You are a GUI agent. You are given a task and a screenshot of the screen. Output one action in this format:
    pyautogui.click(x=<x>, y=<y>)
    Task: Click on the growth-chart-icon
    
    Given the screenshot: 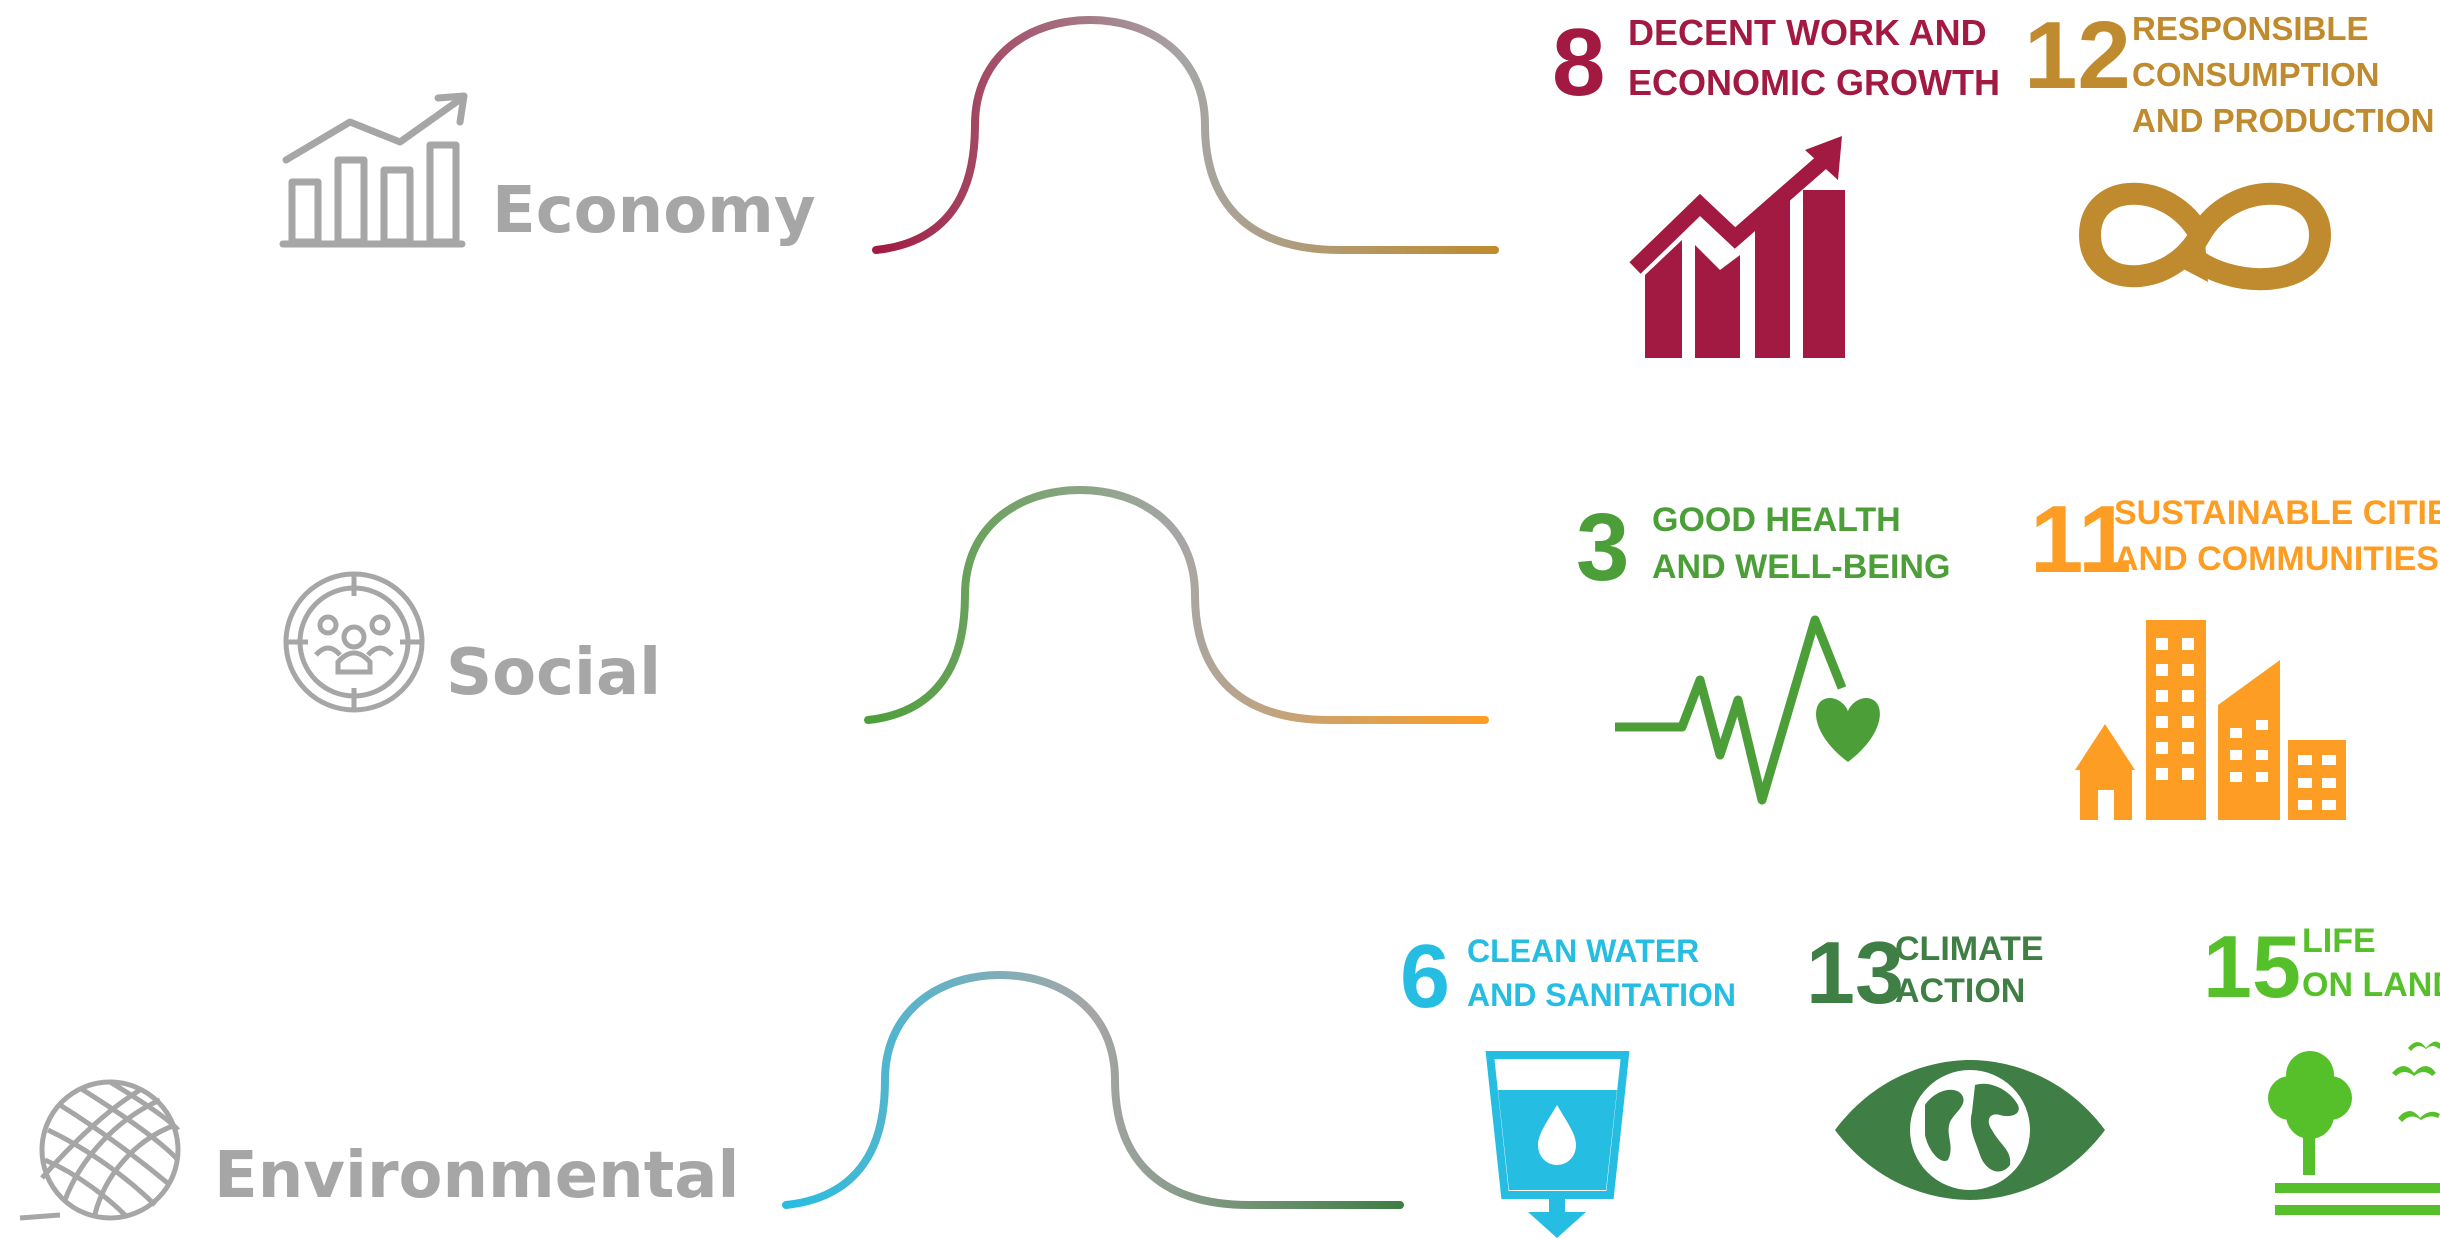 What is the action you would take?
    pyautogui.click(x=1737, y=247)
    